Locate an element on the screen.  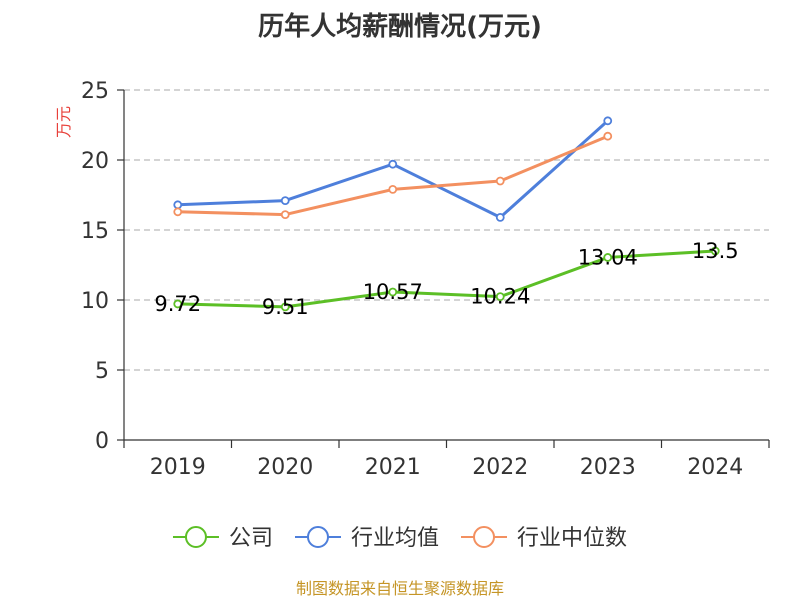
legend-label: 行业均值 is located at coordinates (395, 538).